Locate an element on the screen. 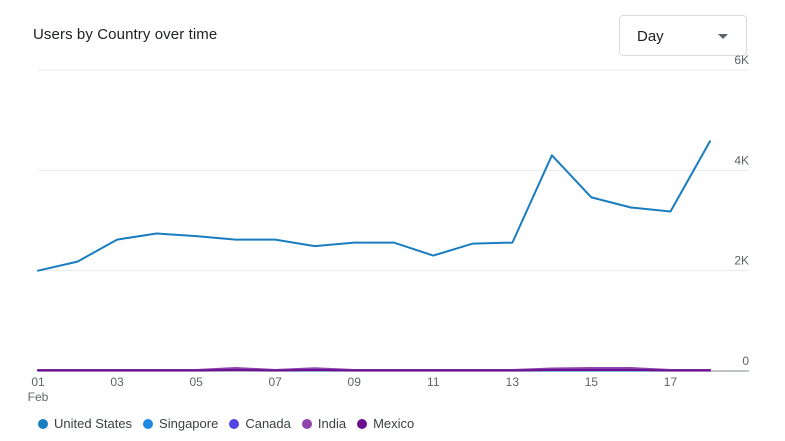  x-tick-label: 01 is located at coordinates (38, 382).